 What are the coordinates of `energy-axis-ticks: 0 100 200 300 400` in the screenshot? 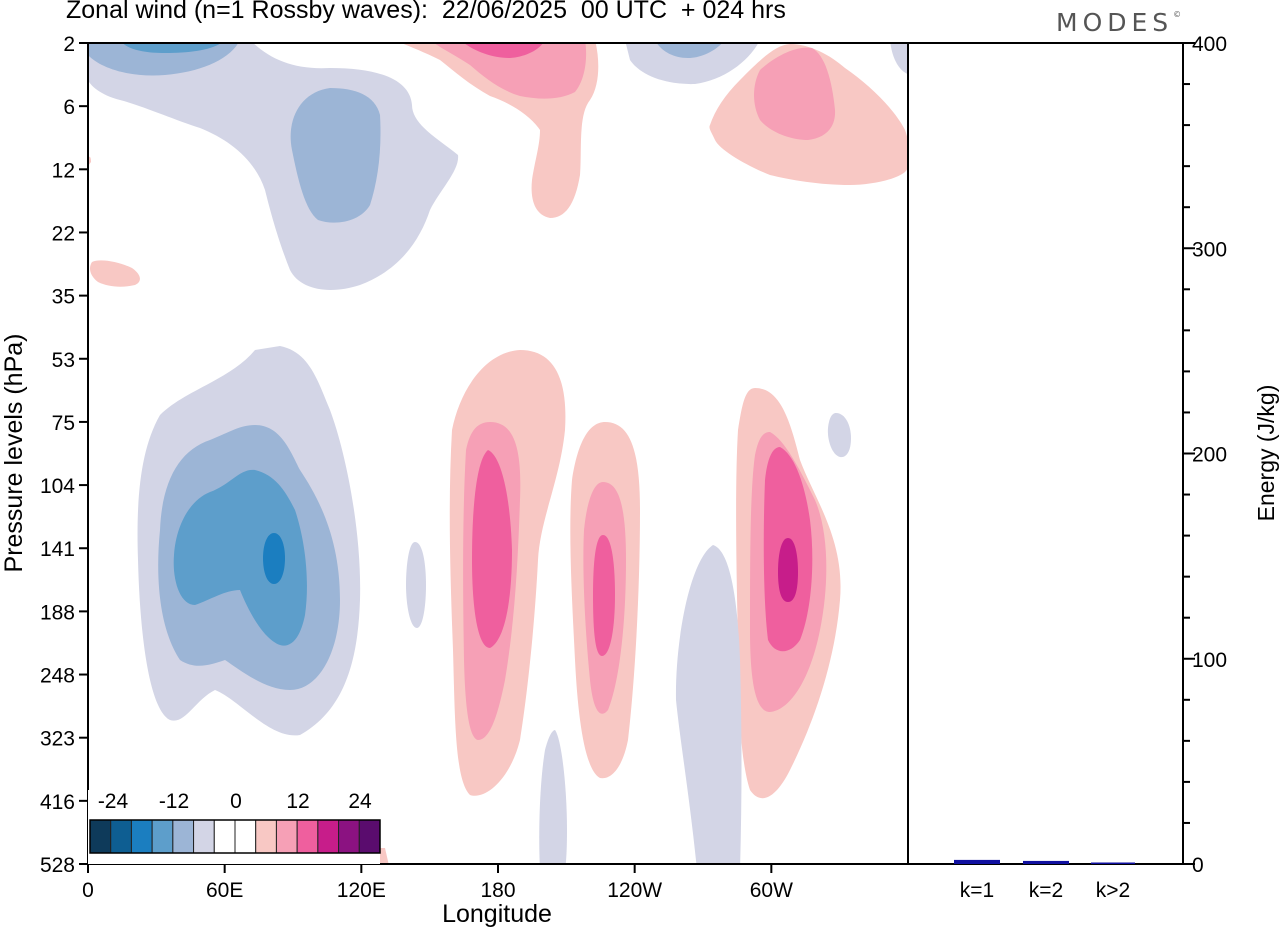 It's located at (1205, 455).